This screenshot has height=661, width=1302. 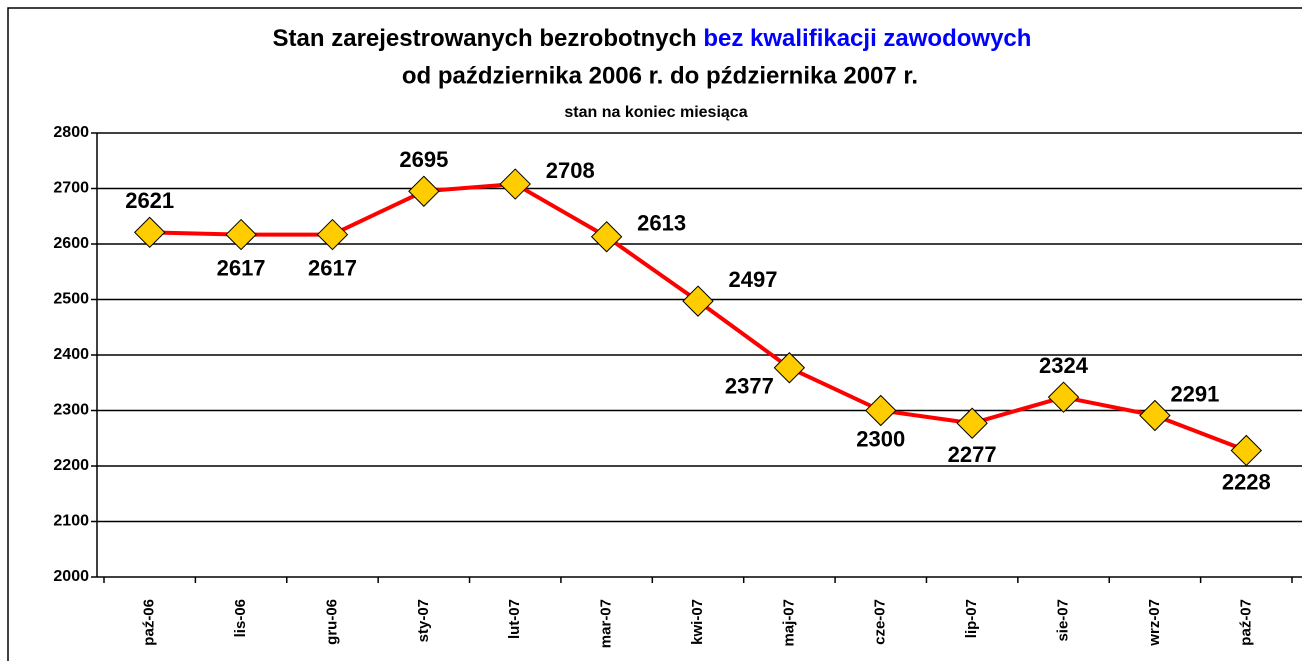 I want to click on title-highlight: bez kwalifikacji zawodowych, so click(x=867, y=38).